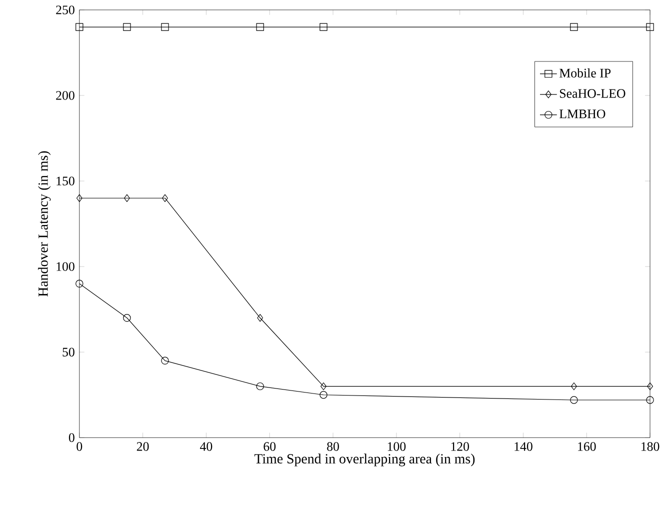 The width and height of the screenshot is (664, 524). I want to click on x-tick-label: 120, so click(460, 446).